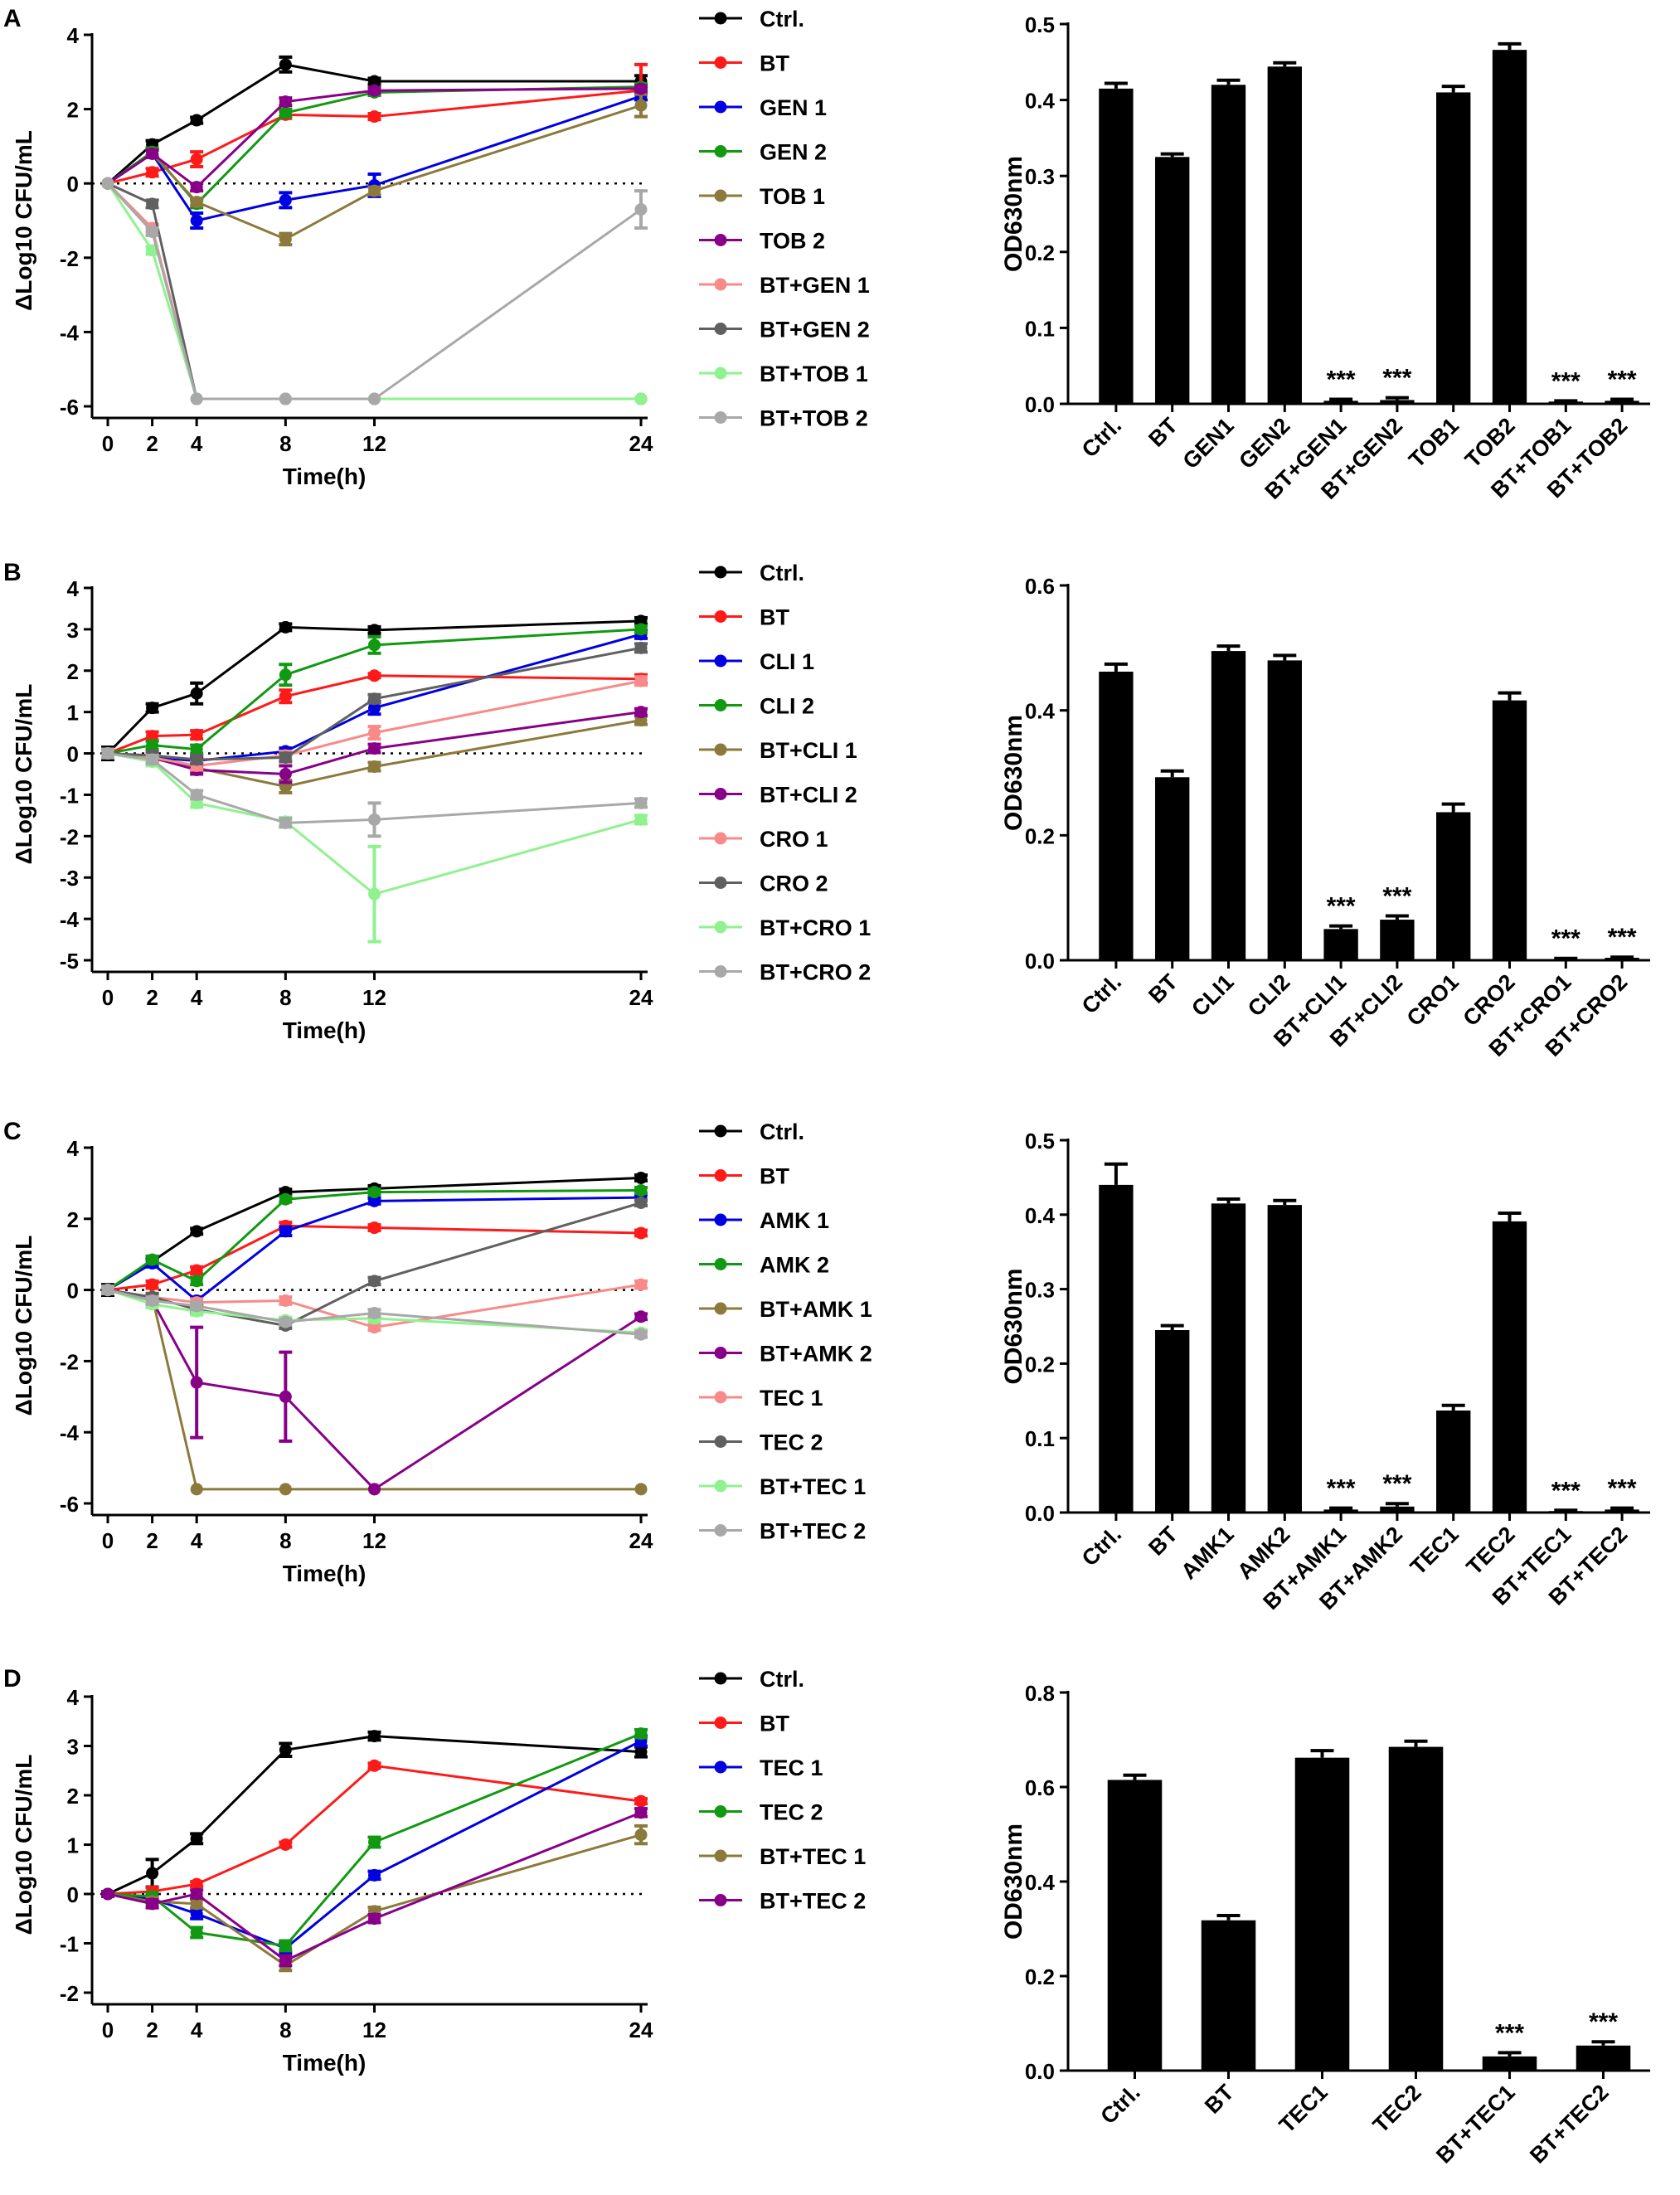  What do you see at coordinates (764, 1265) in the screenshot?
I see `legend-entry: AMK 2` at bounding box center [764, 1265].